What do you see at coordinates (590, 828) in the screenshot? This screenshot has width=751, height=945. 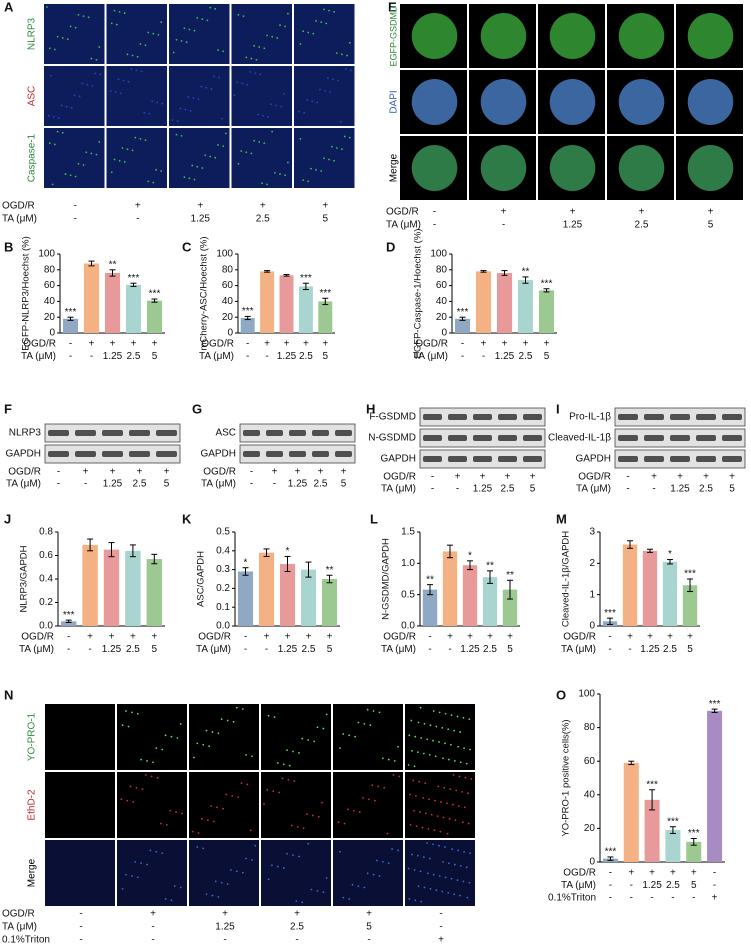 I see `y-tick-label: 20` at bounding box center [590, 828].